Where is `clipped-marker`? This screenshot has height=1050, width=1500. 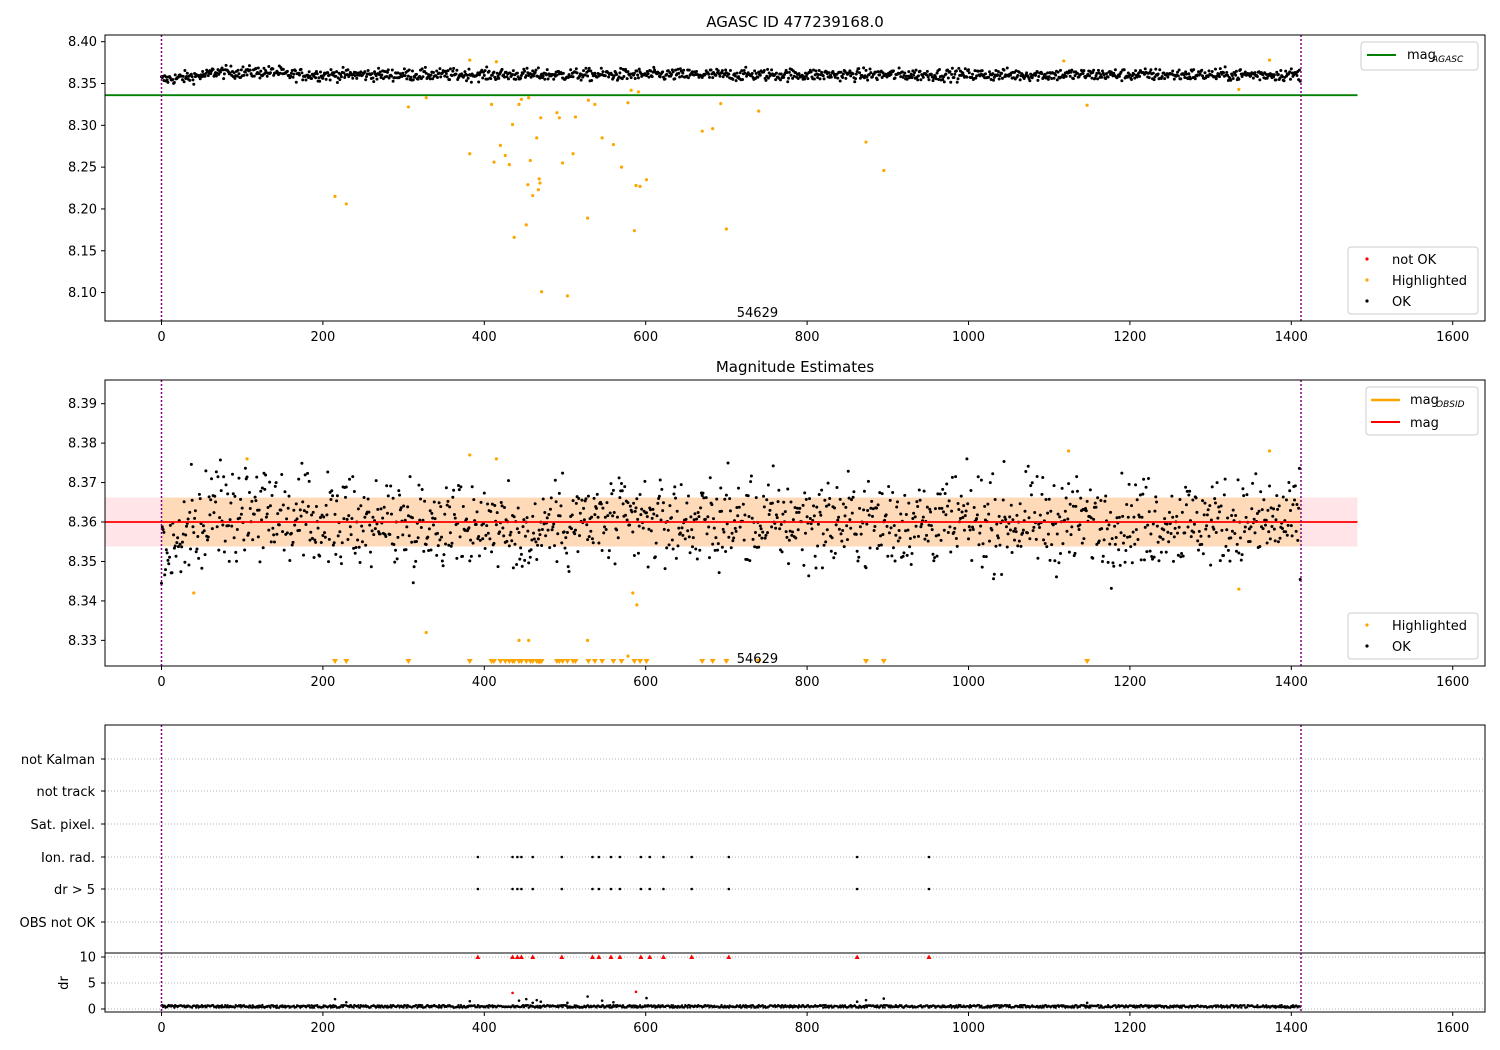
clipped-marker is located at coordinates (621, 661).